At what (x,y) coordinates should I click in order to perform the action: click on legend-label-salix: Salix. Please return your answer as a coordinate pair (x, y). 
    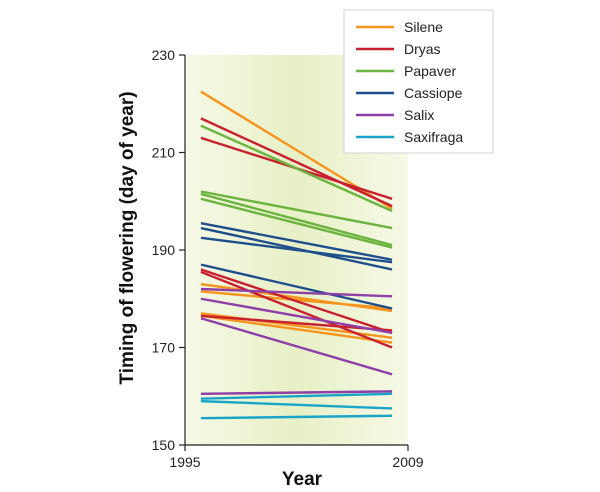
    Looking at the image, I should click on (419, 115).